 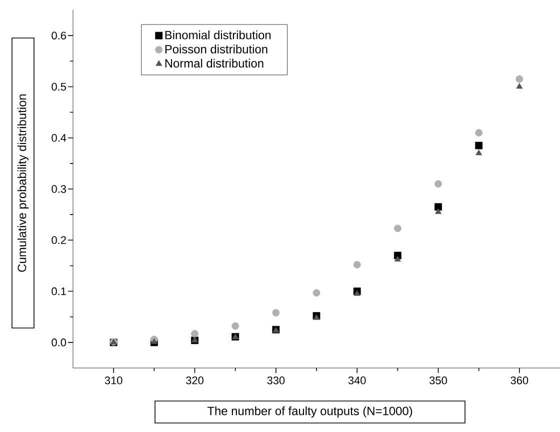 I want to click on y-tick-label: 0.5, so click(x=59, y=86).